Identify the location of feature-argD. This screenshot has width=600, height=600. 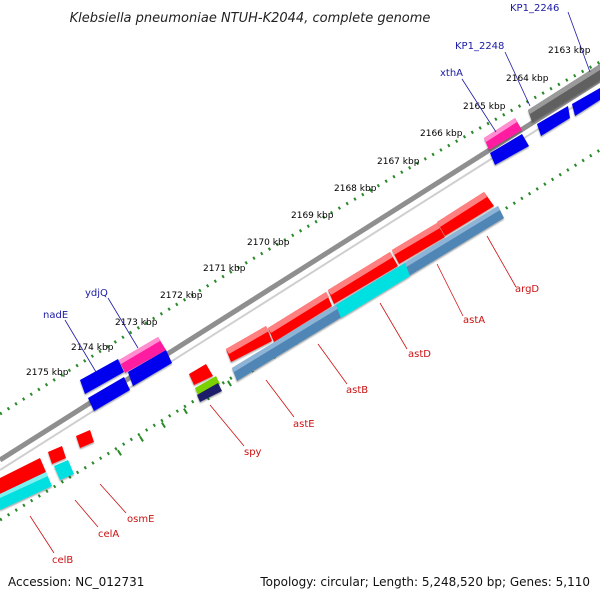
(465, 214).